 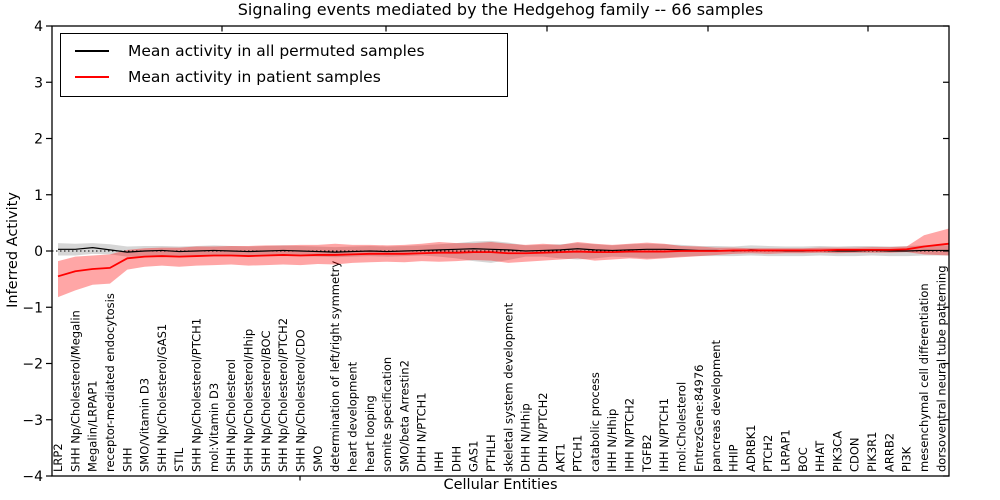 What do you see at coordinates (855, 454) in the screenshot?
I see `category-label: CDON` at bounding box center [855, 454].